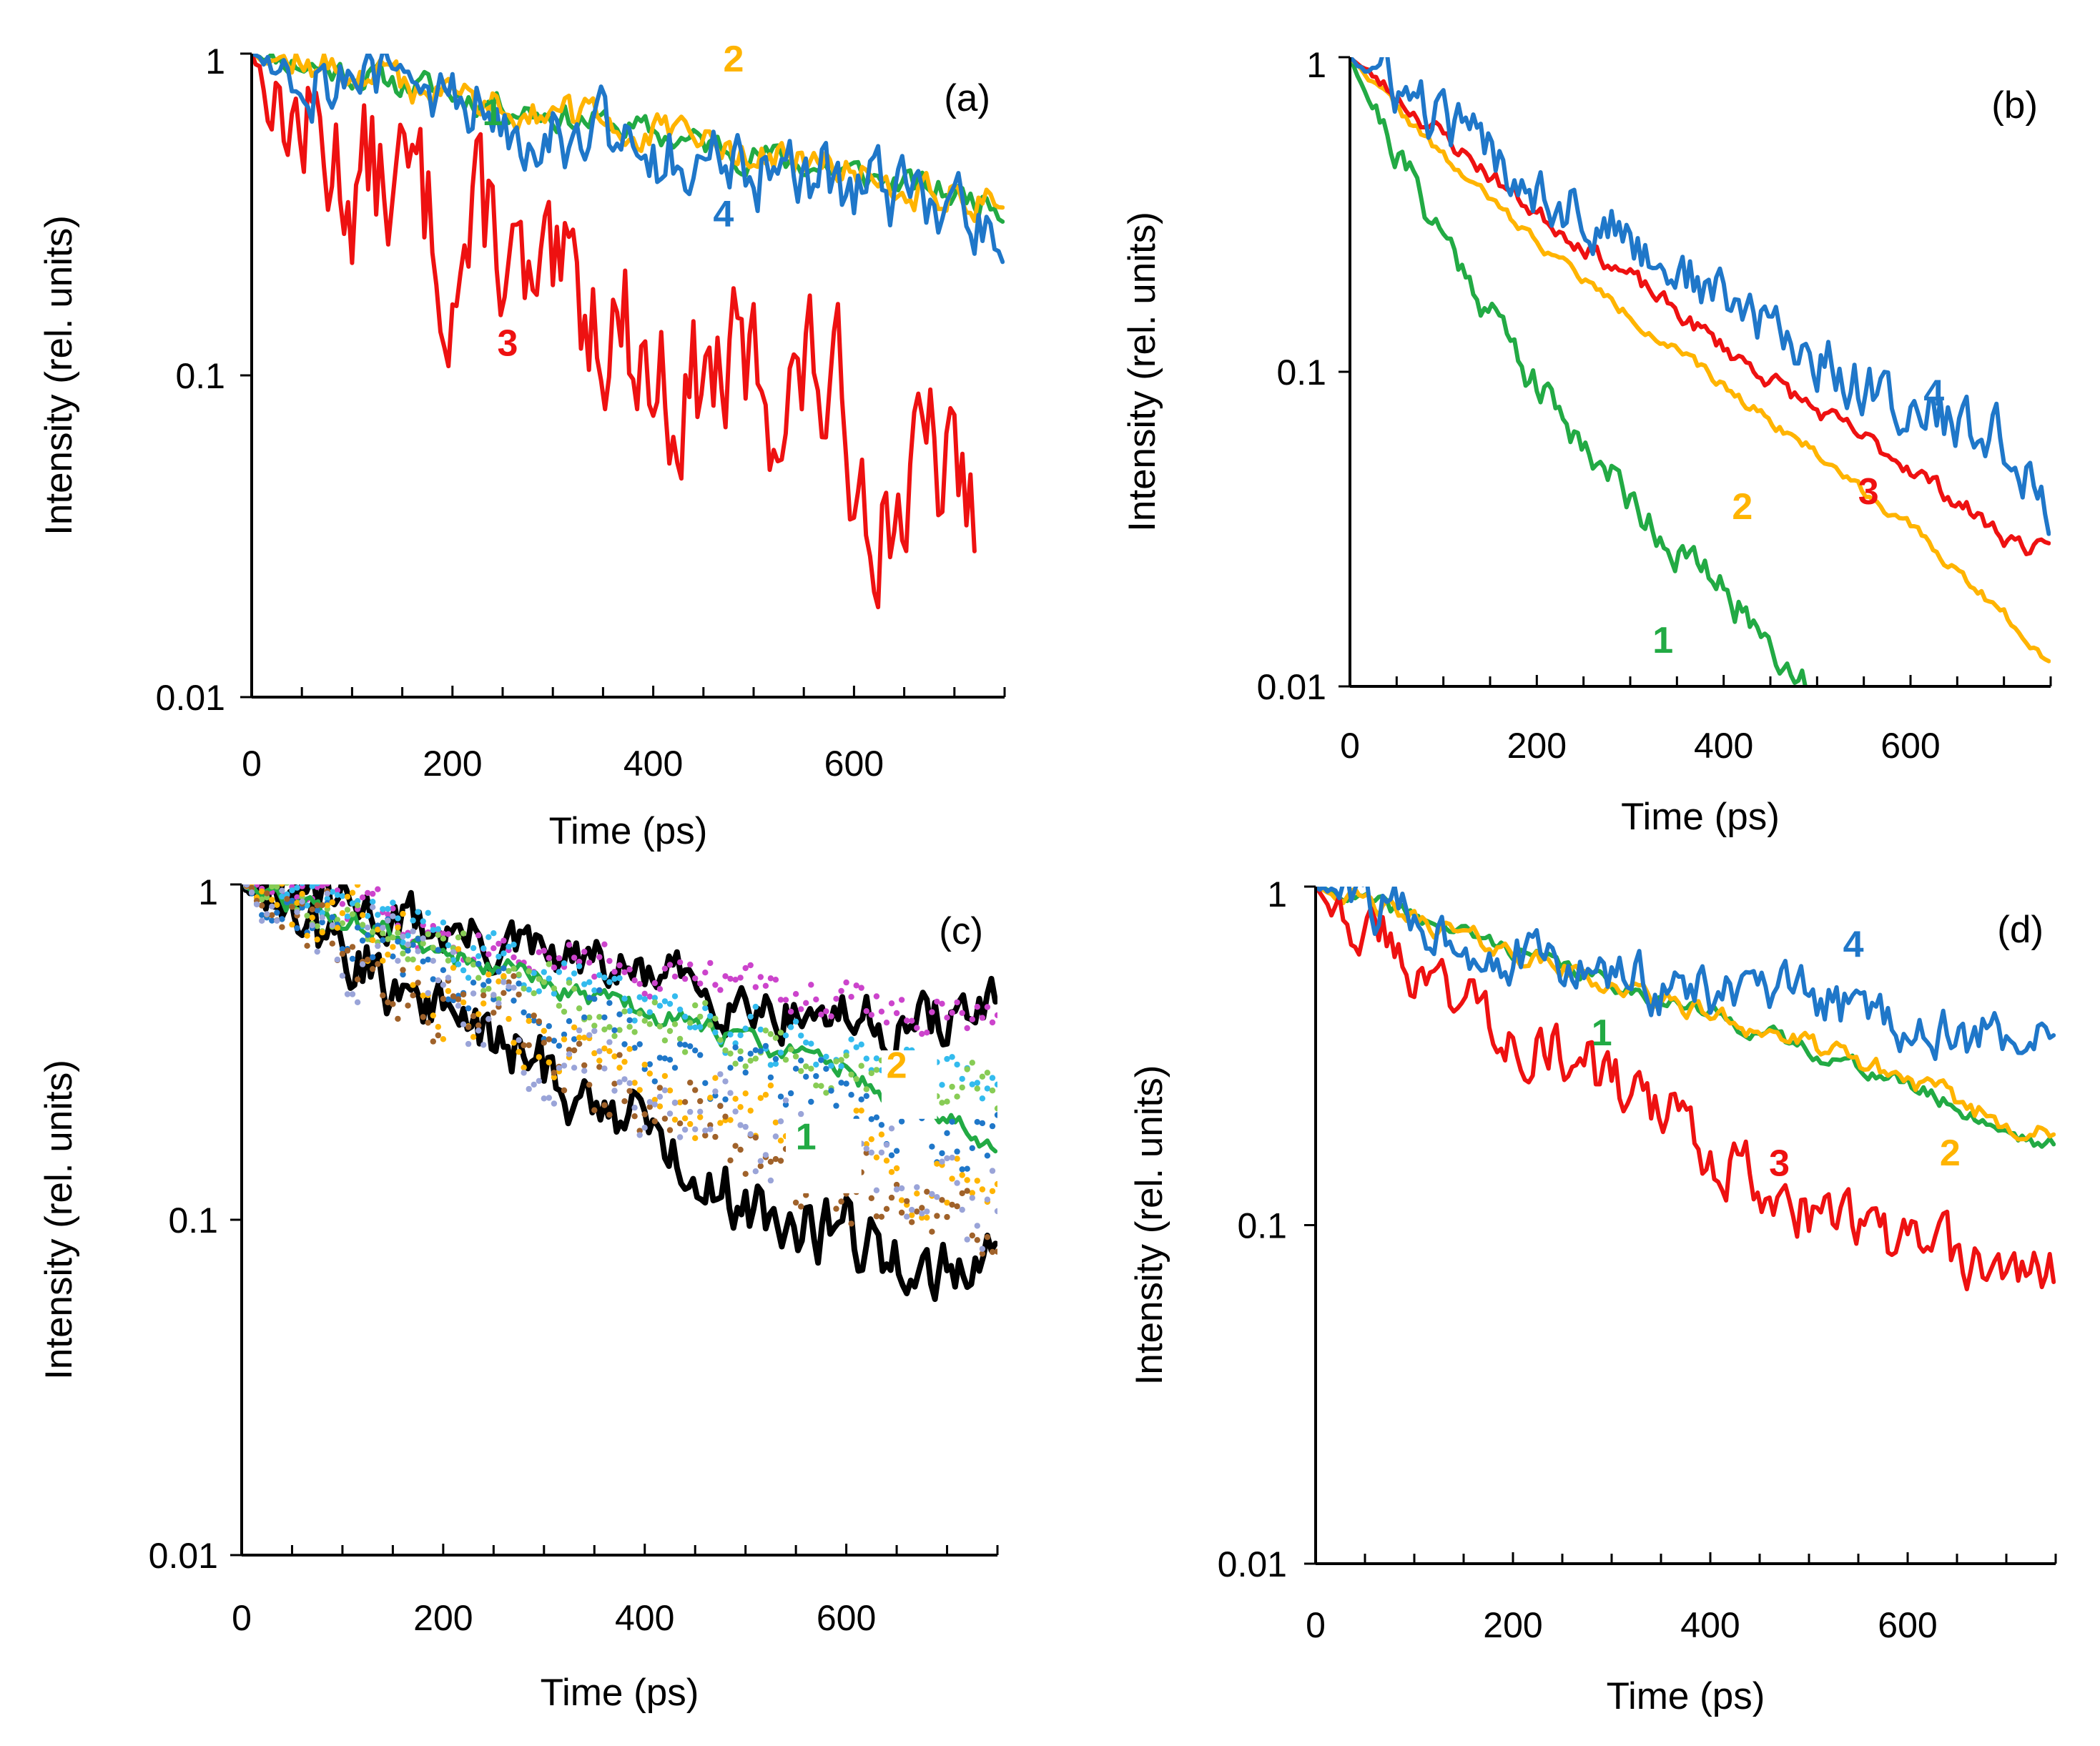 The image size is (2100, 1746). What do you see at coordinates (619, 974) in the screenshot?
I see `series-line-upper-bound` at bounding box center [619, 974].